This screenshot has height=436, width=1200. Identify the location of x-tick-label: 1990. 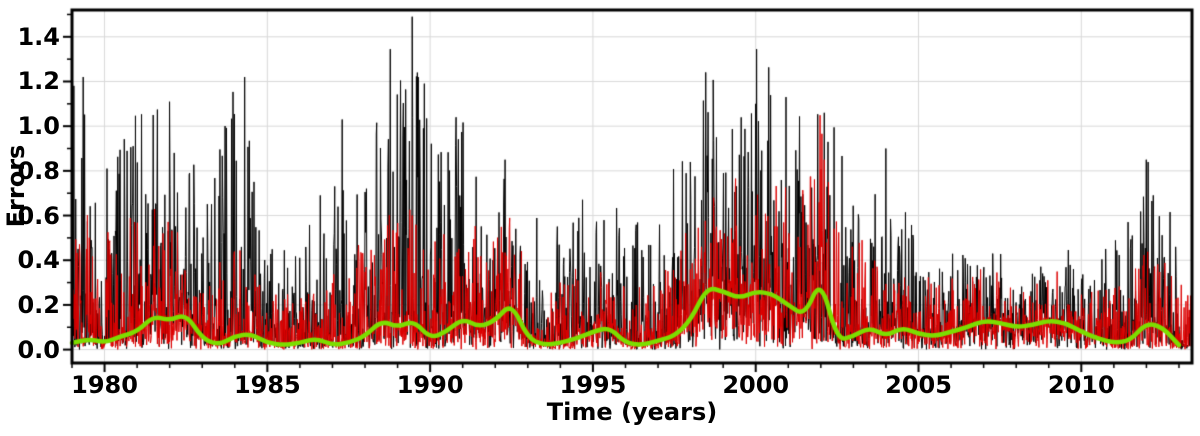
(430, 385).